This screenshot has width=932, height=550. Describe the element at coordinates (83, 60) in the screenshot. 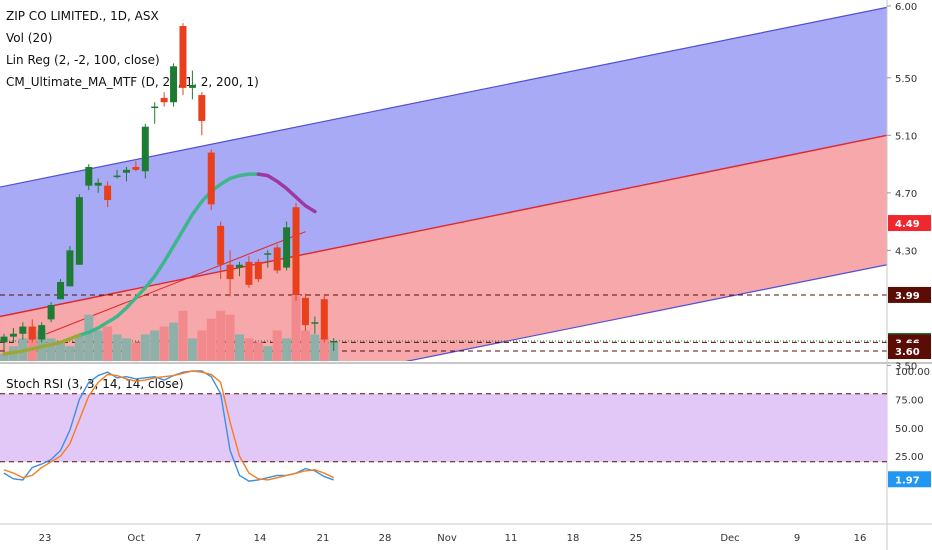

I see `indicator-linreg-label: Lin Reg (2, -2, 100, close)` at that location.